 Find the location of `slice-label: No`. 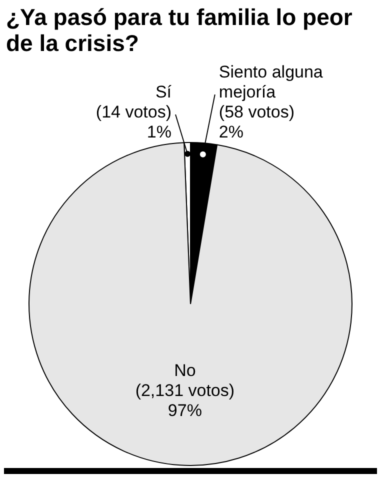

slice-label: No is located at coordinates (185, 370).